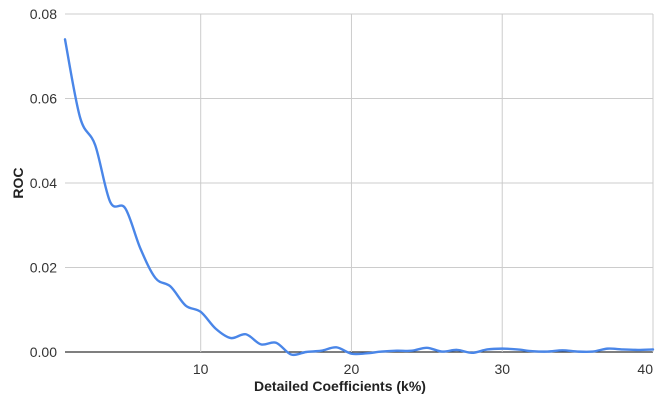  What do you see at coordinates (18, 182) in the screenshot?
I see `y-axis-title: ROC` at bounding box center [18, 182].